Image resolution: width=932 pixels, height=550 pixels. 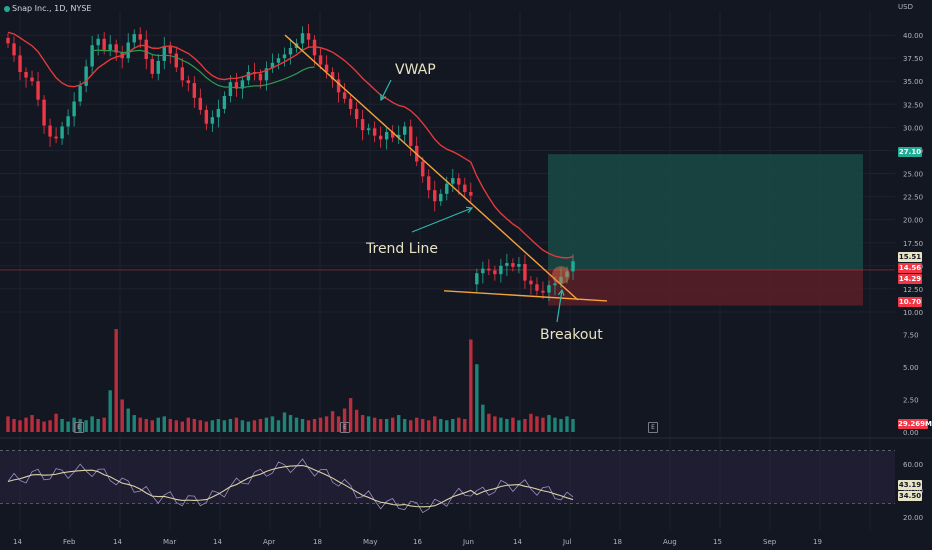 What do you see at coordinates (910, 152) in the screenshot?
I see `target-price-tag: 27.10` at bounding box center [910, 152].